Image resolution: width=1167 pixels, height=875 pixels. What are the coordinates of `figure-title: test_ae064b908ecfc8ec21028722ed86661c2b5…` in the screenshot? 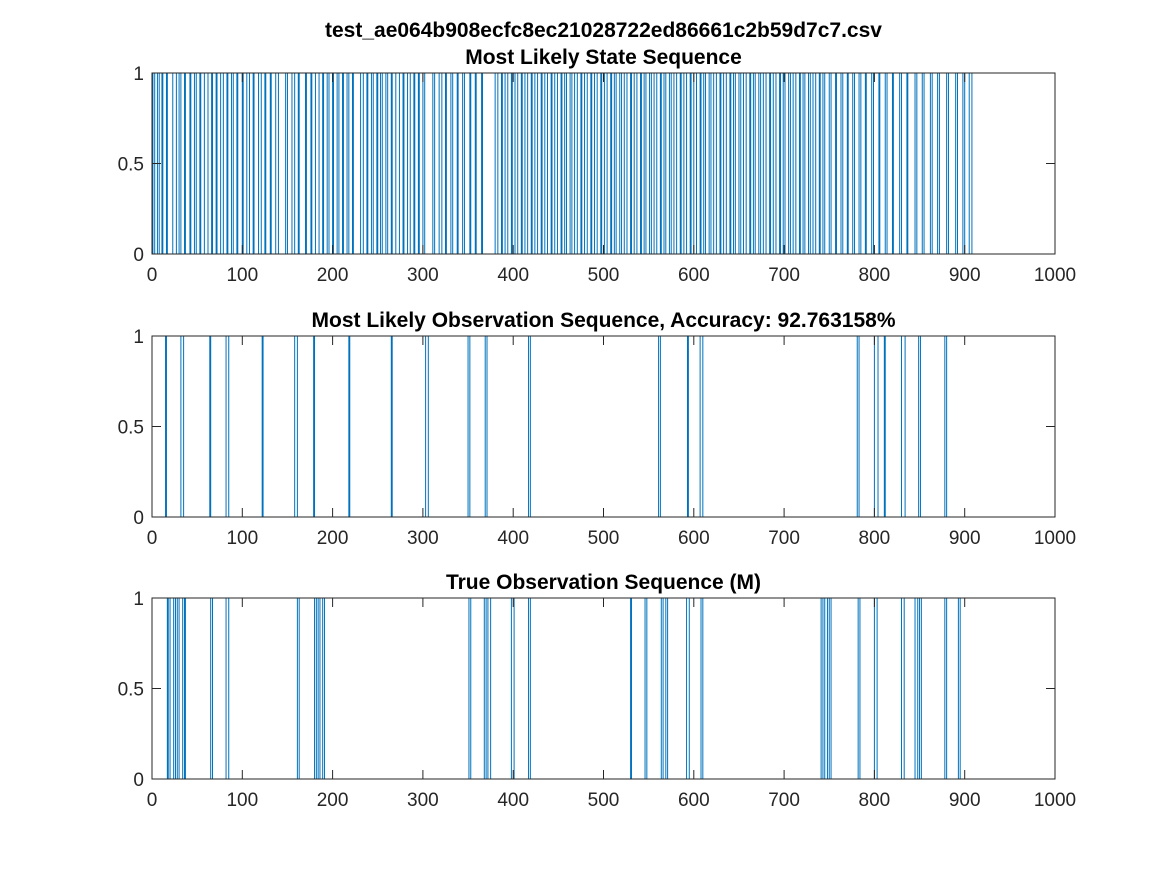 It's located at (603, 30).